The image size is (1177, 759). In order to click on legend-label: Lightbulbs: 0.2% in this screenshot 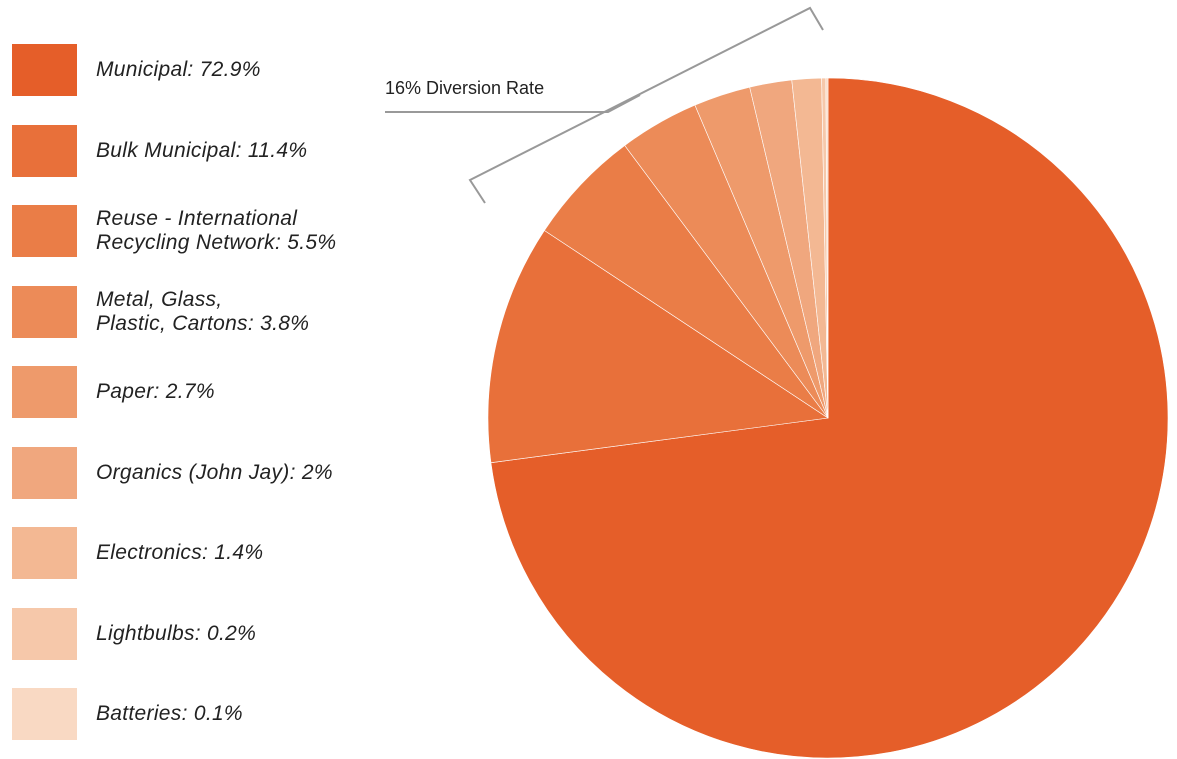, I will do `click(176, 633)`.